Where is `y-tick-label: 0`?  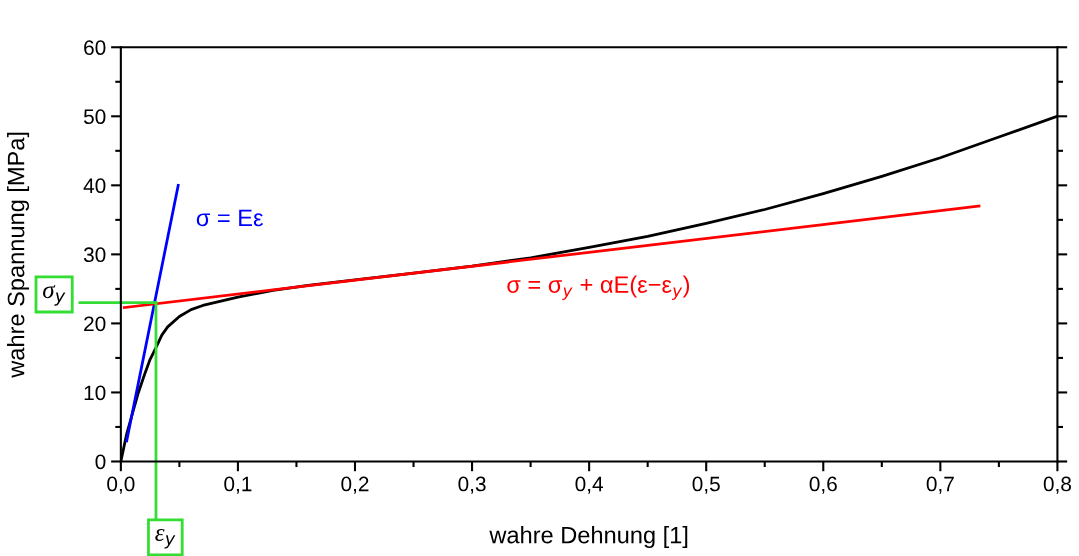 y-tick-label: 0 is located at coordinates (100, 462).